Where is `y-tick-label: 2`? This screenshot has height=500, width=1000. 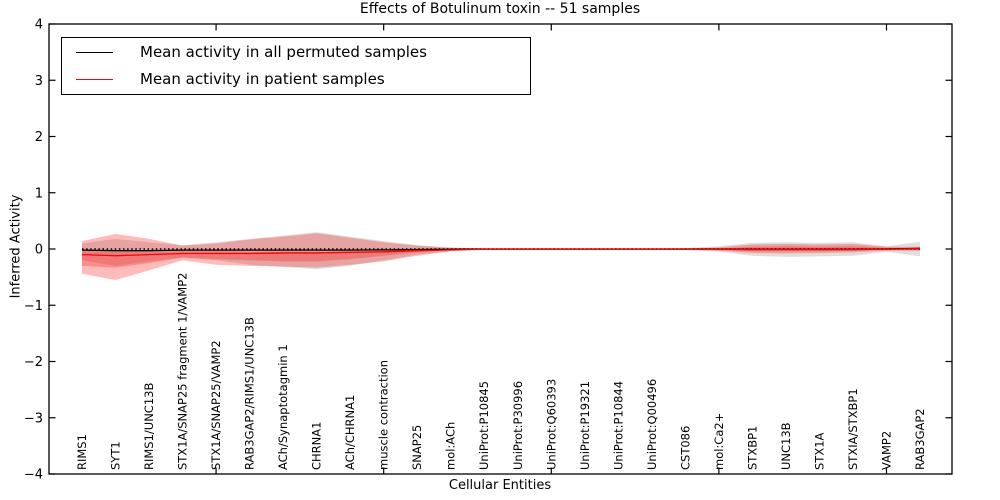
y-tick-label: 2 is located at coordinates (39, 137).